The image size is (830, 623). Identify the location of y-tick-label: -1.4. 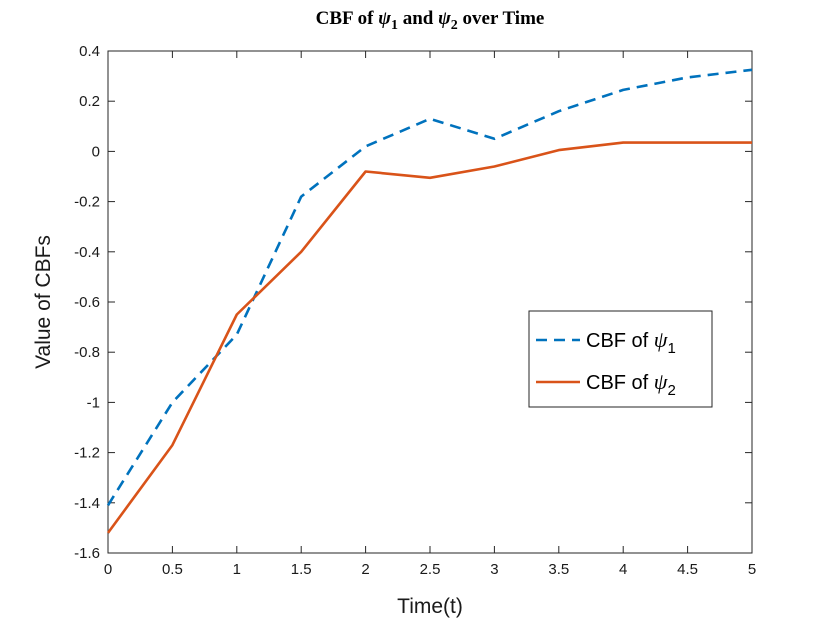
(87, 503).